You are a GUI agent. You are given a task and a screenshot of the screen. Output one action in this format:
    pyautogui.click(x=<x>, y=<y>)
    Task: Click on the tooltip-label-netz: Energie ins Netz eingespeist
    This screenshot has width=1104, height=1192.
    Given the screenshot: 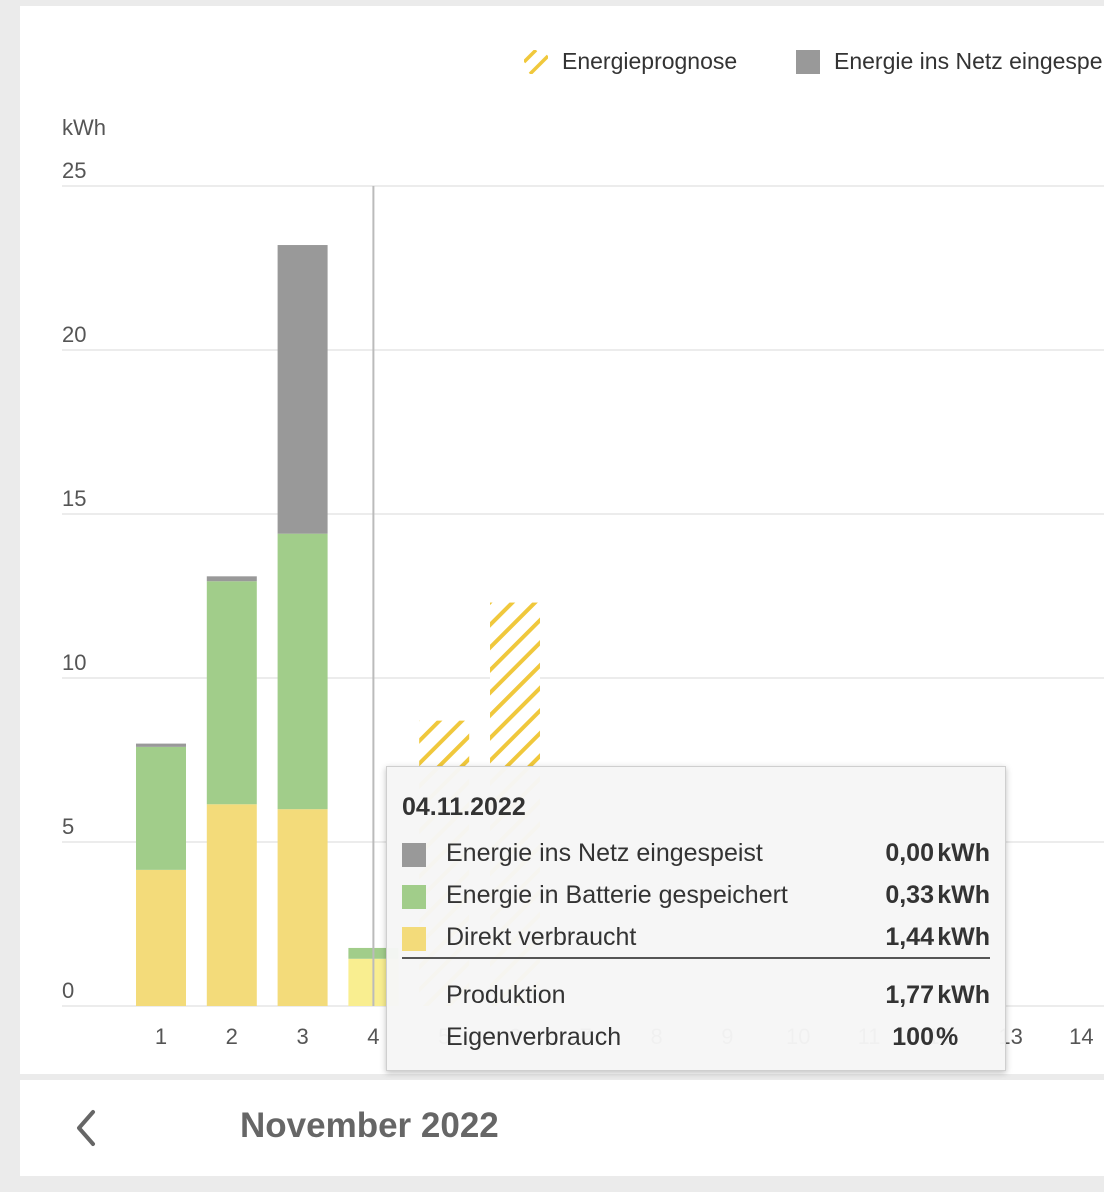 What is the action you would take?
    pyautogui.click(x=604, y=853)
    